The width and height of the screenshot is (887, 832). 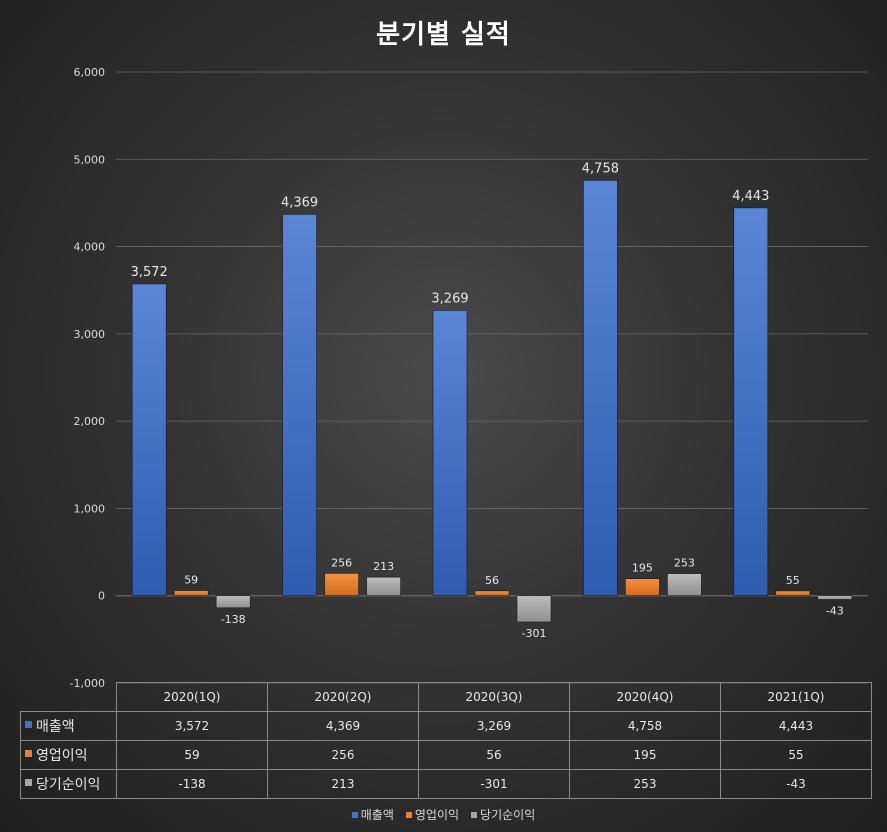 I want to click on table-cell: 59, so click(x=192, y=755).